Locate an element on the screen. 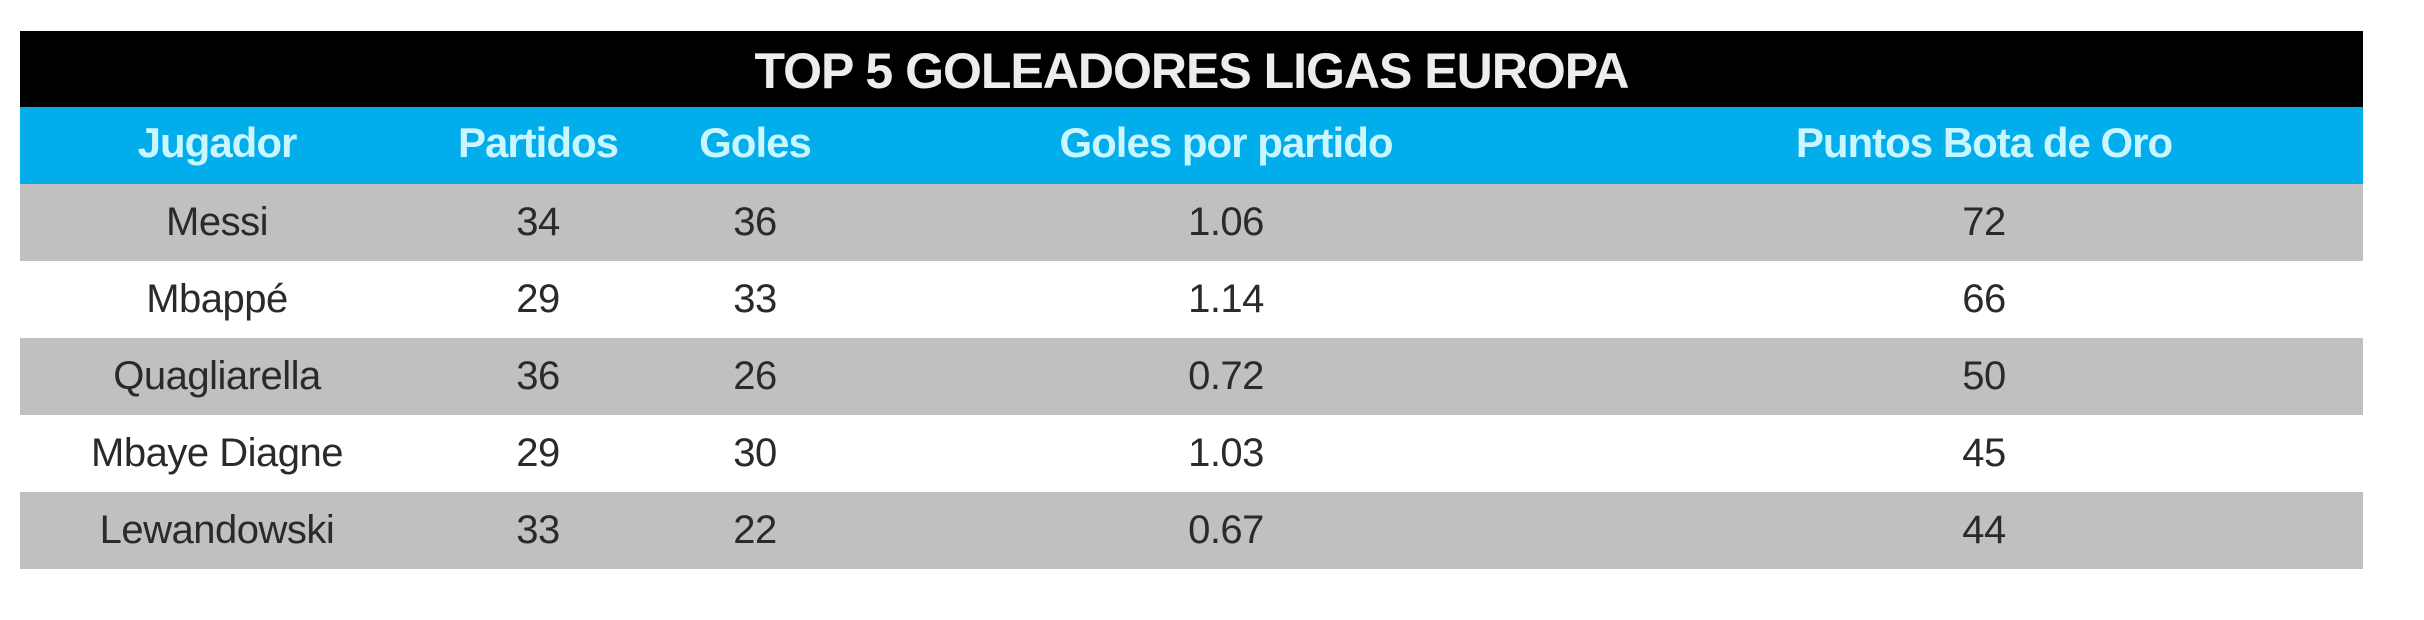 This screenshot has width=2424, height=620. cell-player: Messi is located at coordinates (217, 222).